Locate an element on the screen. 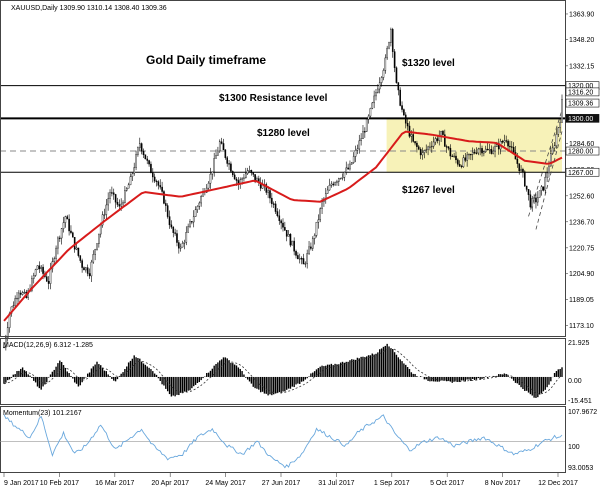 The height and width of the screenshot is (494, 600). date-tick-label: 16 Mar 2017 is located at coordinates (114, 483).